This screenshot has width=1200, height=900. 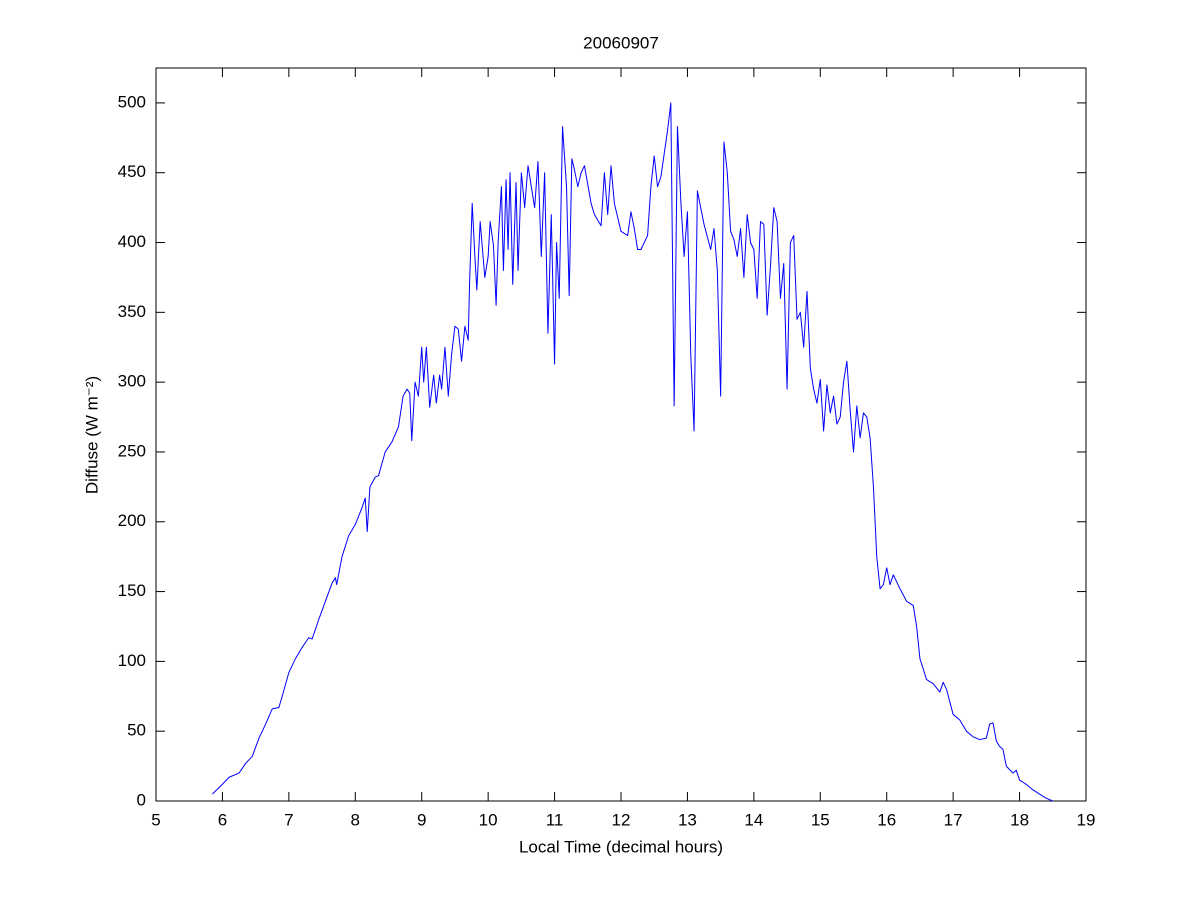 I want to click on x-tick-label: 19, so click(x=1086, y=819).